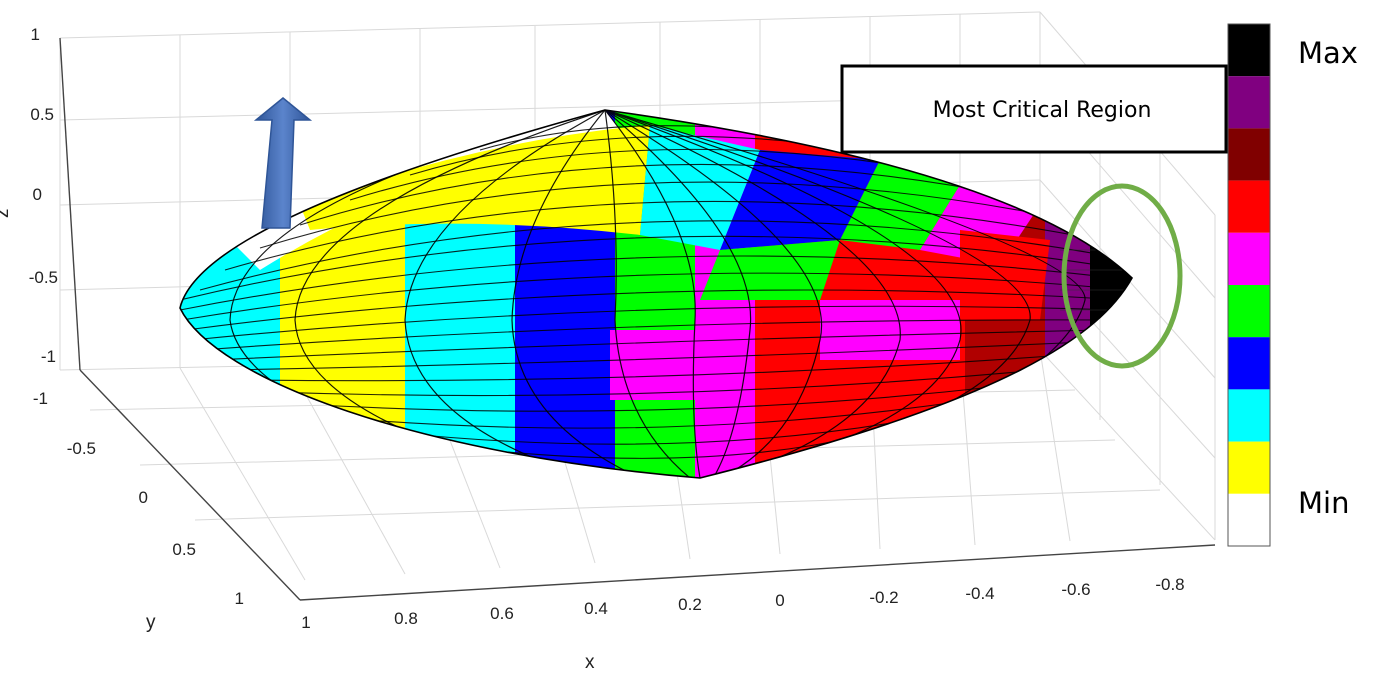 The image size is (1378, 675). What do you see at coordinates (37, 194) in the screenshot?
I see `z-tick-label: 0` at bounding box center [37, 194].